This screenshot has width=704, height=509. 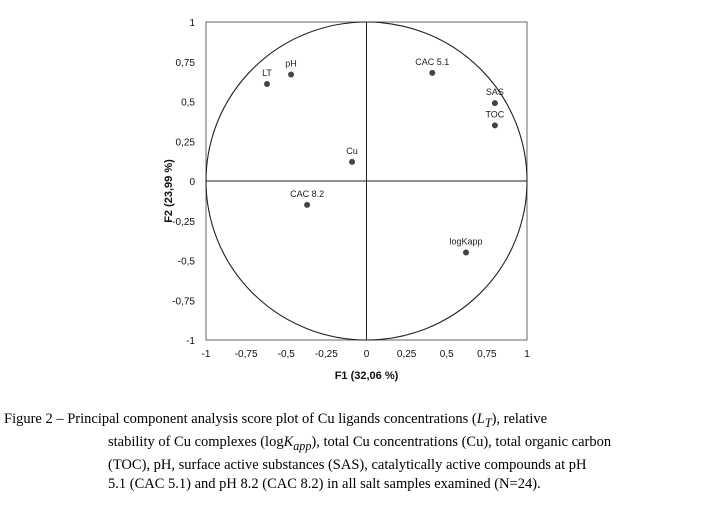 What do you see at coordinates (267, 73) in the screenshot?
I see `data-point-label: LT` at bounding box center [267, 73].